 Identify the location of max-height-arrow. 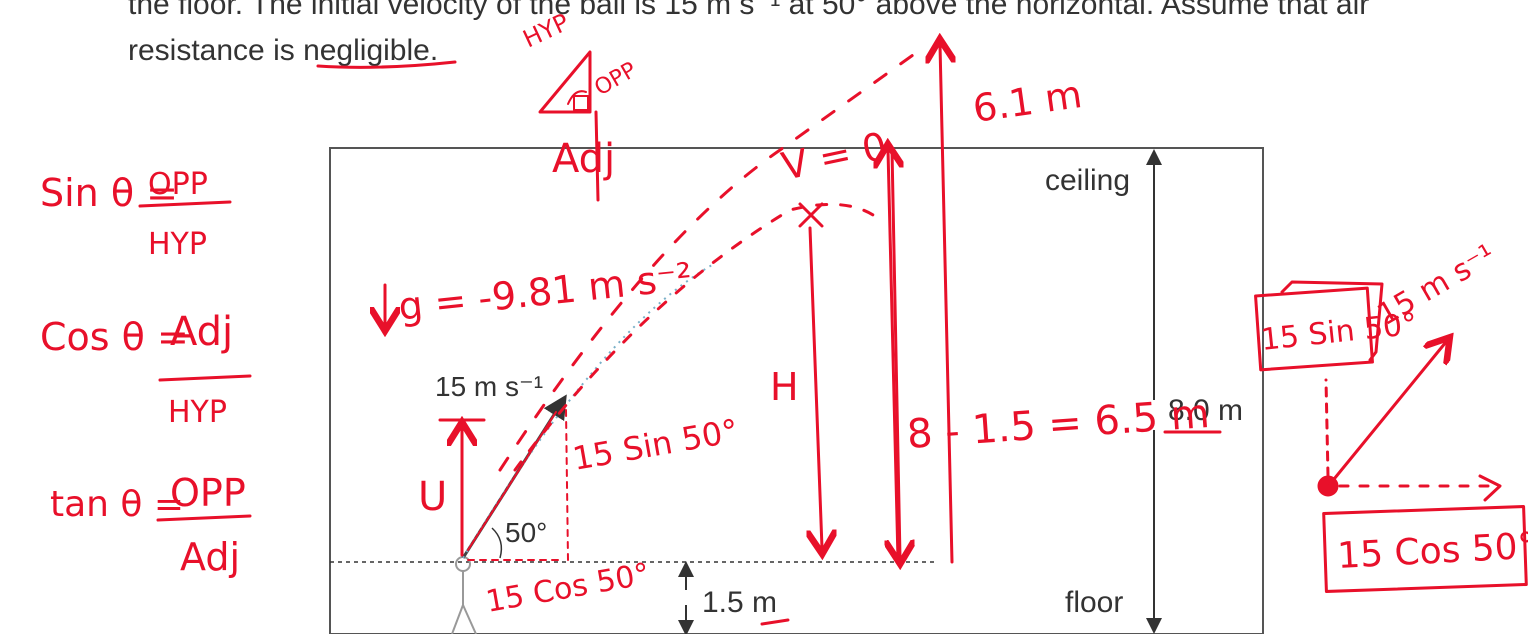
(946, 304).